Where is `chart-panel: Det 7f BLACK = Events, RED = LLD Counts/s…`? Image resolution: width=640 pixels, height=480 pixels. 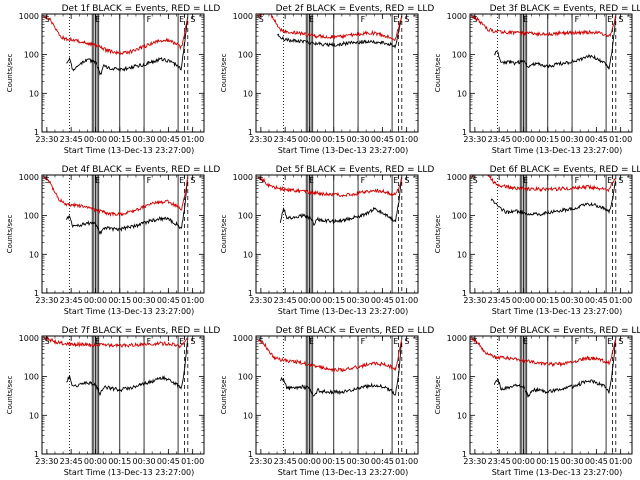
chart-panel: Det 7f BLACK = Events, RED = LLD Counts/s… is located at coordinates (113, 401).